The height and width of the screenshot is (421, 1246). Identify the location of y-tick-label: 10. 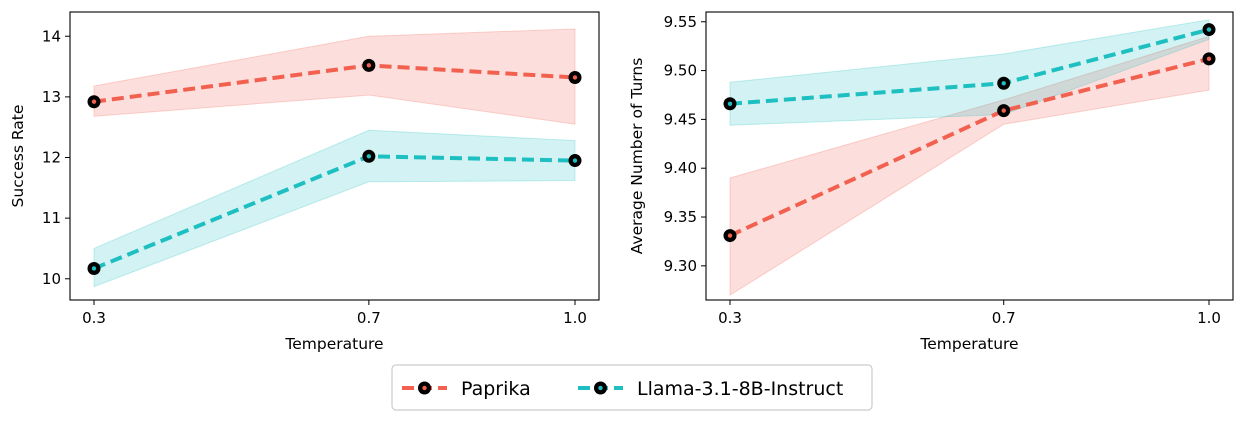
(51, 279).